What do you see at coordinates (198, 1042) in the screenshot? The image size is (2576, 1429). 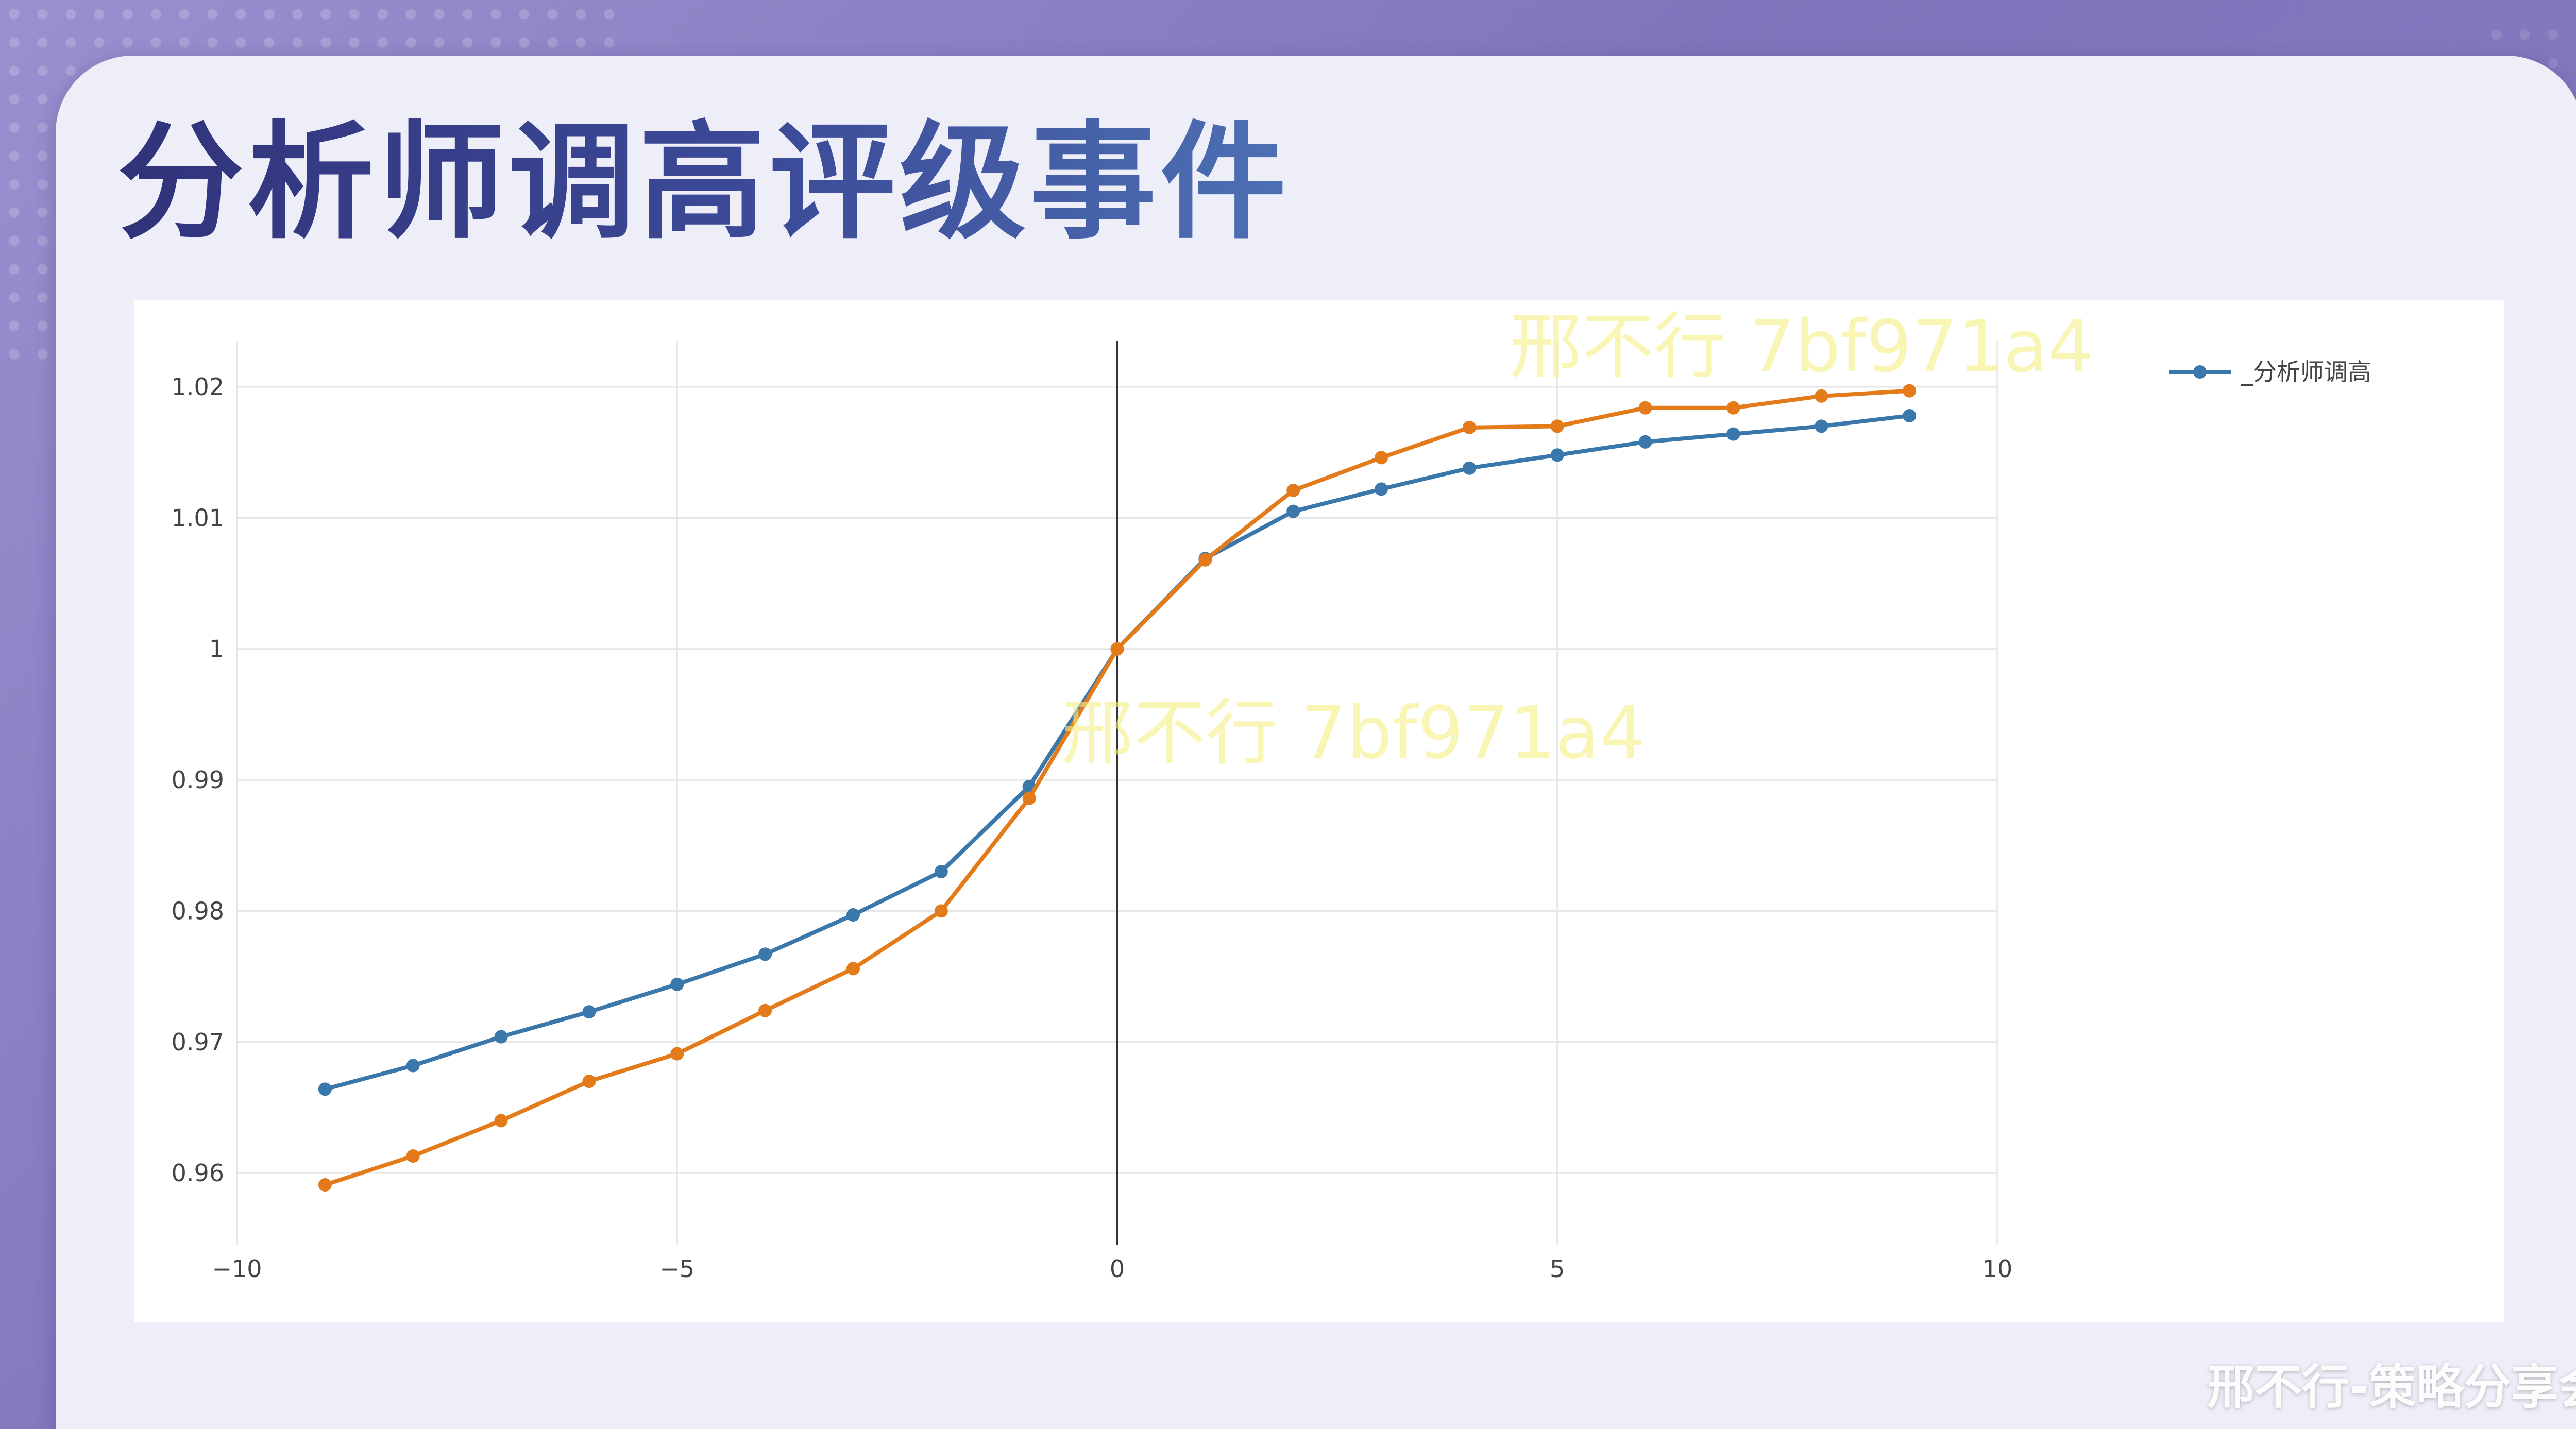 I see `y-tick-label: 0.97` at bounding box center [198, 1042].